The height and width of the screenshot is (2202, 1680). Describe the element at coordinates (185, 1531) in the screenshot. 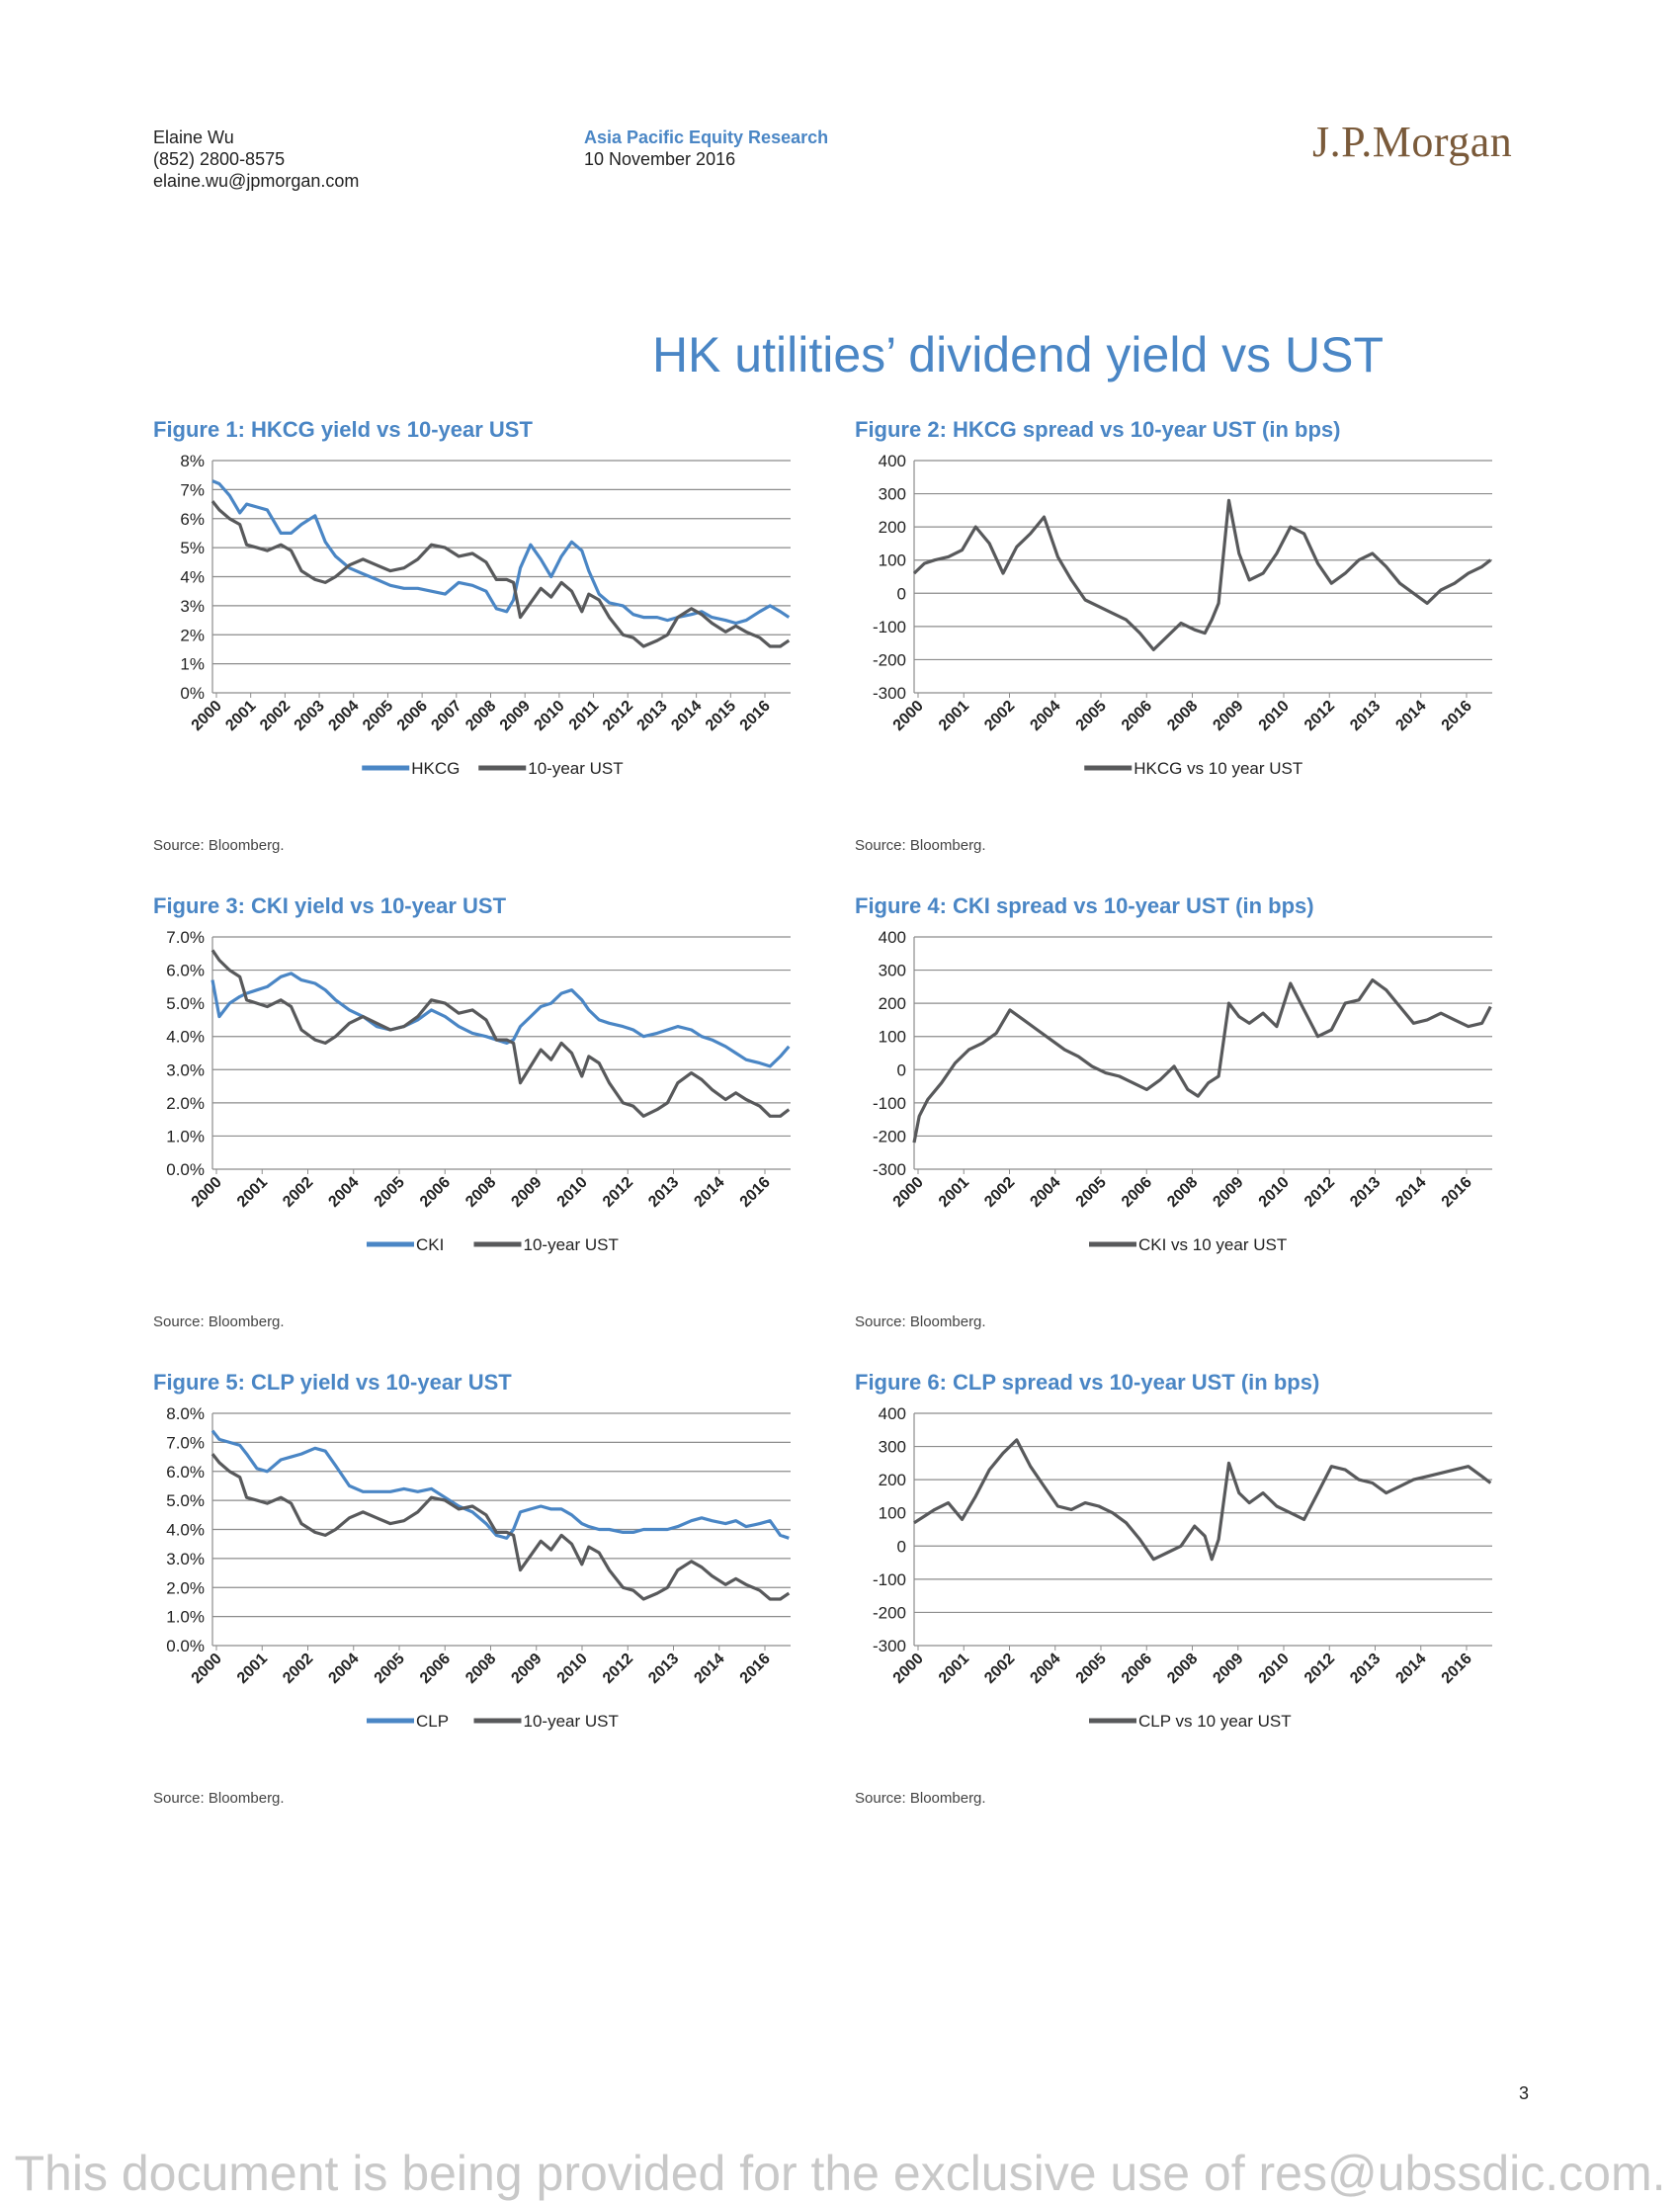

I see `y-tick-label: 4.0%` at that location.